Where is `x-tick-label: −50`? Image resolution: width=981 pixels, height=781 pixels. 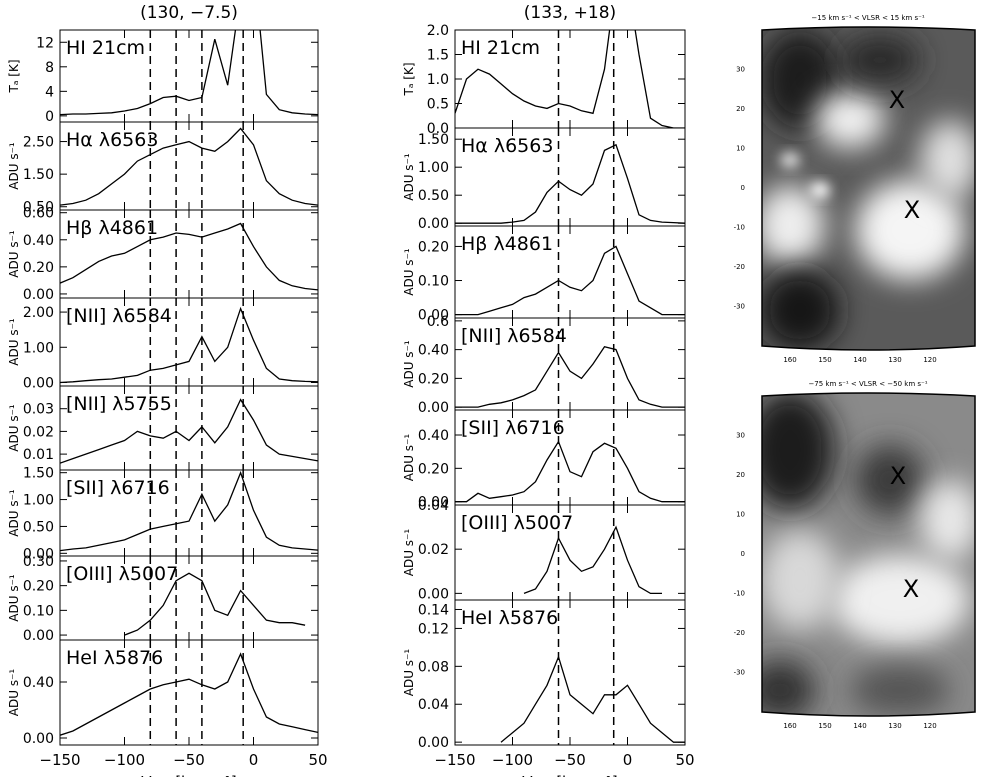 x-tick-label: −50 is located at coordinates (570, 760).